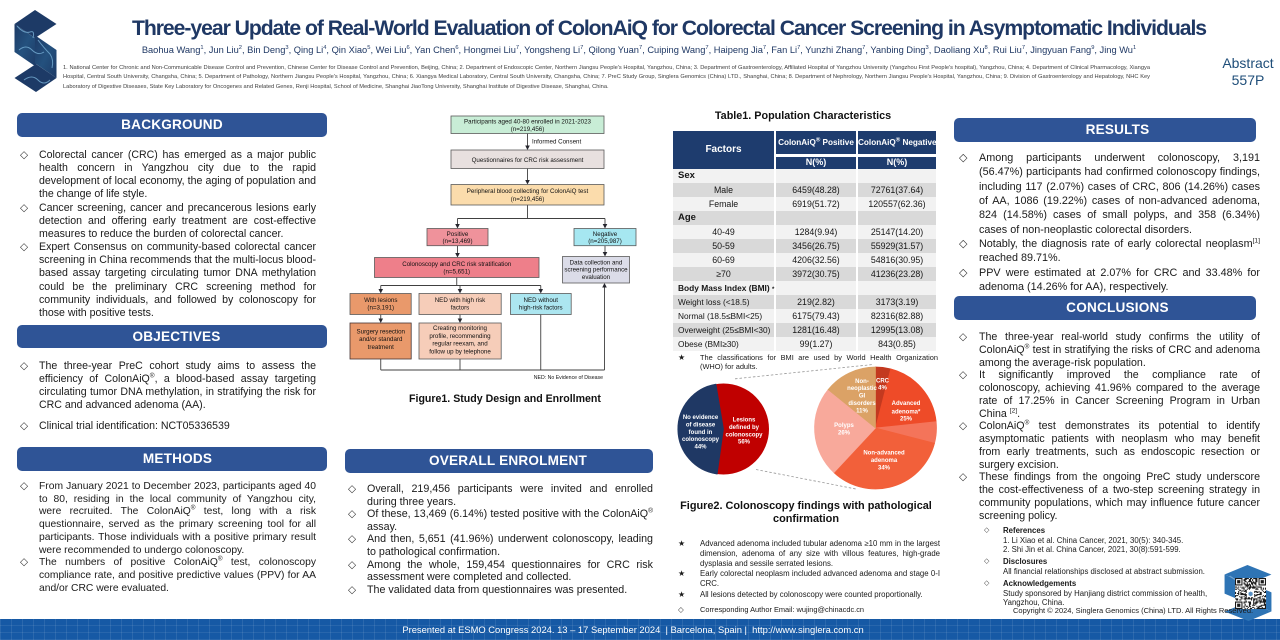  I want to click on svg-text:Colonoscopy and CRC risk strat: Colonoscopy and CRC risk stratification, so click(457, 264).